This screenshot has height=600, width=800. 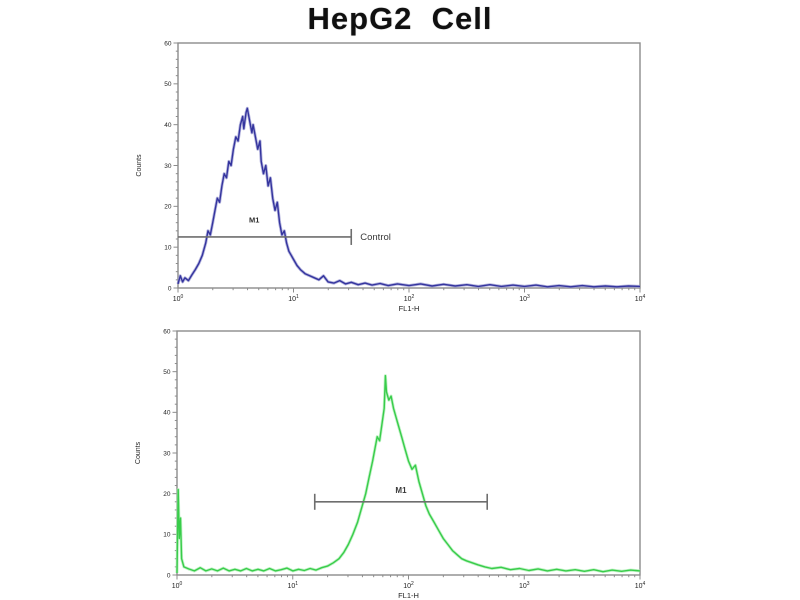 What do you see at coordinates (284, 236) in the screenshot?
I see `gate-marker: Control` at bounding box center [284, 236].